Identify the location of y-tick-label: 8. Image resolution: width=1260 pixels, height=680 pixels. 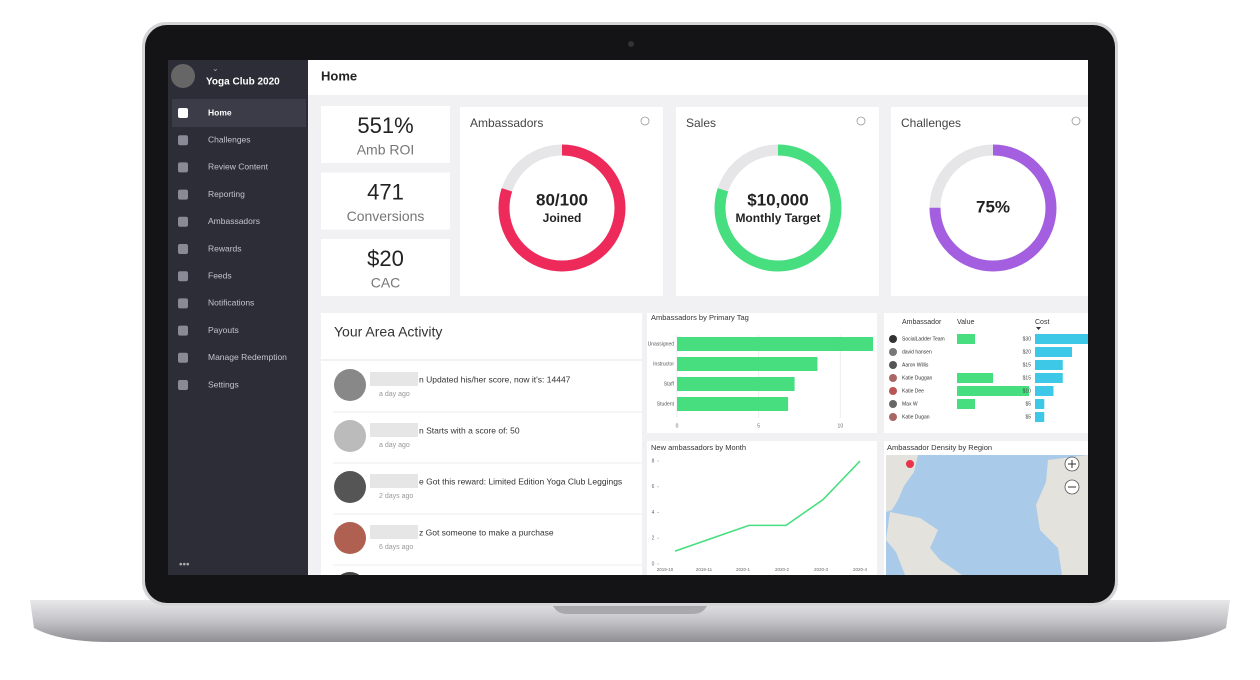
(653, 461).